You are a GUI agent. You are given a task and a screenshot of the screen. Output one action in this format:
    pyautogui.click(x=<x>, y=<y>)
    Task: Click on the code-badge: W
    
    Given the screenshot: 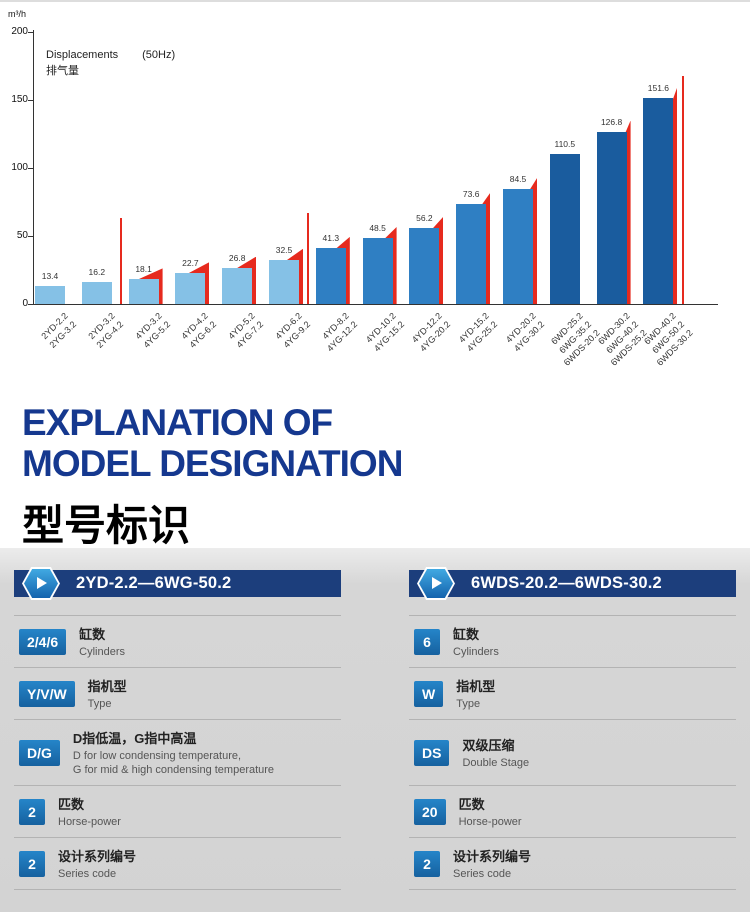 What is the action you would take?
    pyautogui.click(x=429, y=693)
    